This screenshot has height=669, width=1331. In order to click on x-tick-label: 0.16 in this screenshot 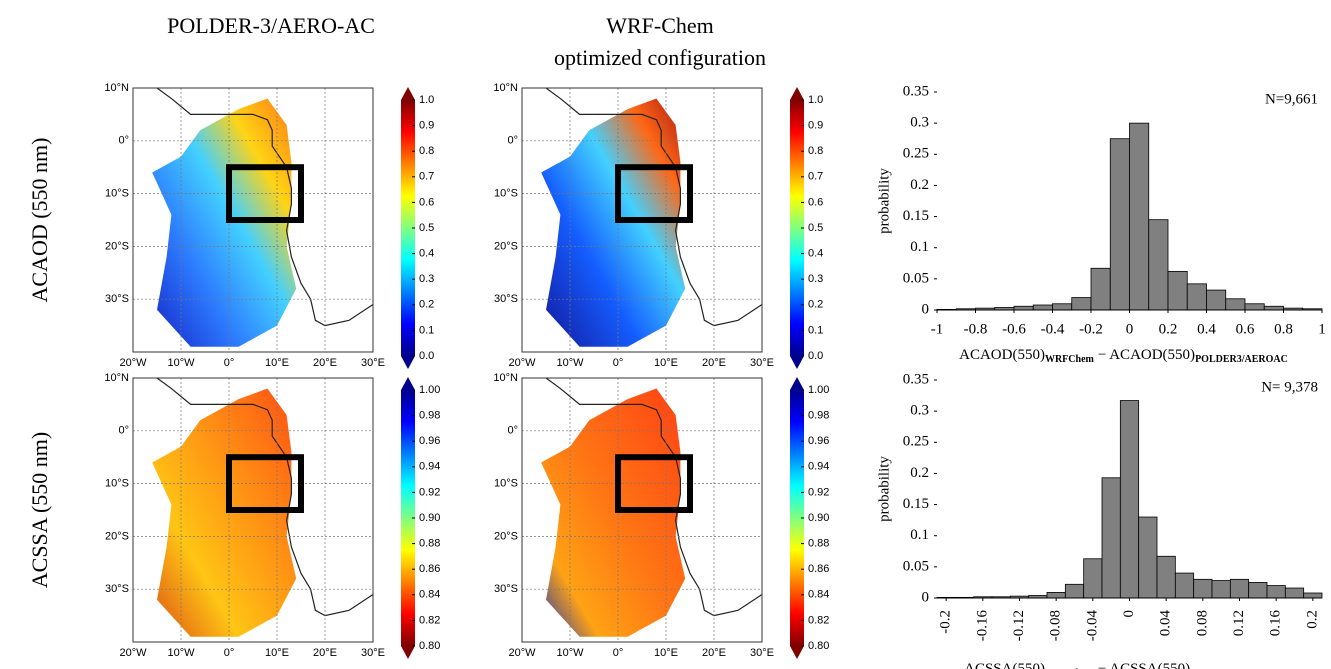, I will do `click(1276, 623)`.